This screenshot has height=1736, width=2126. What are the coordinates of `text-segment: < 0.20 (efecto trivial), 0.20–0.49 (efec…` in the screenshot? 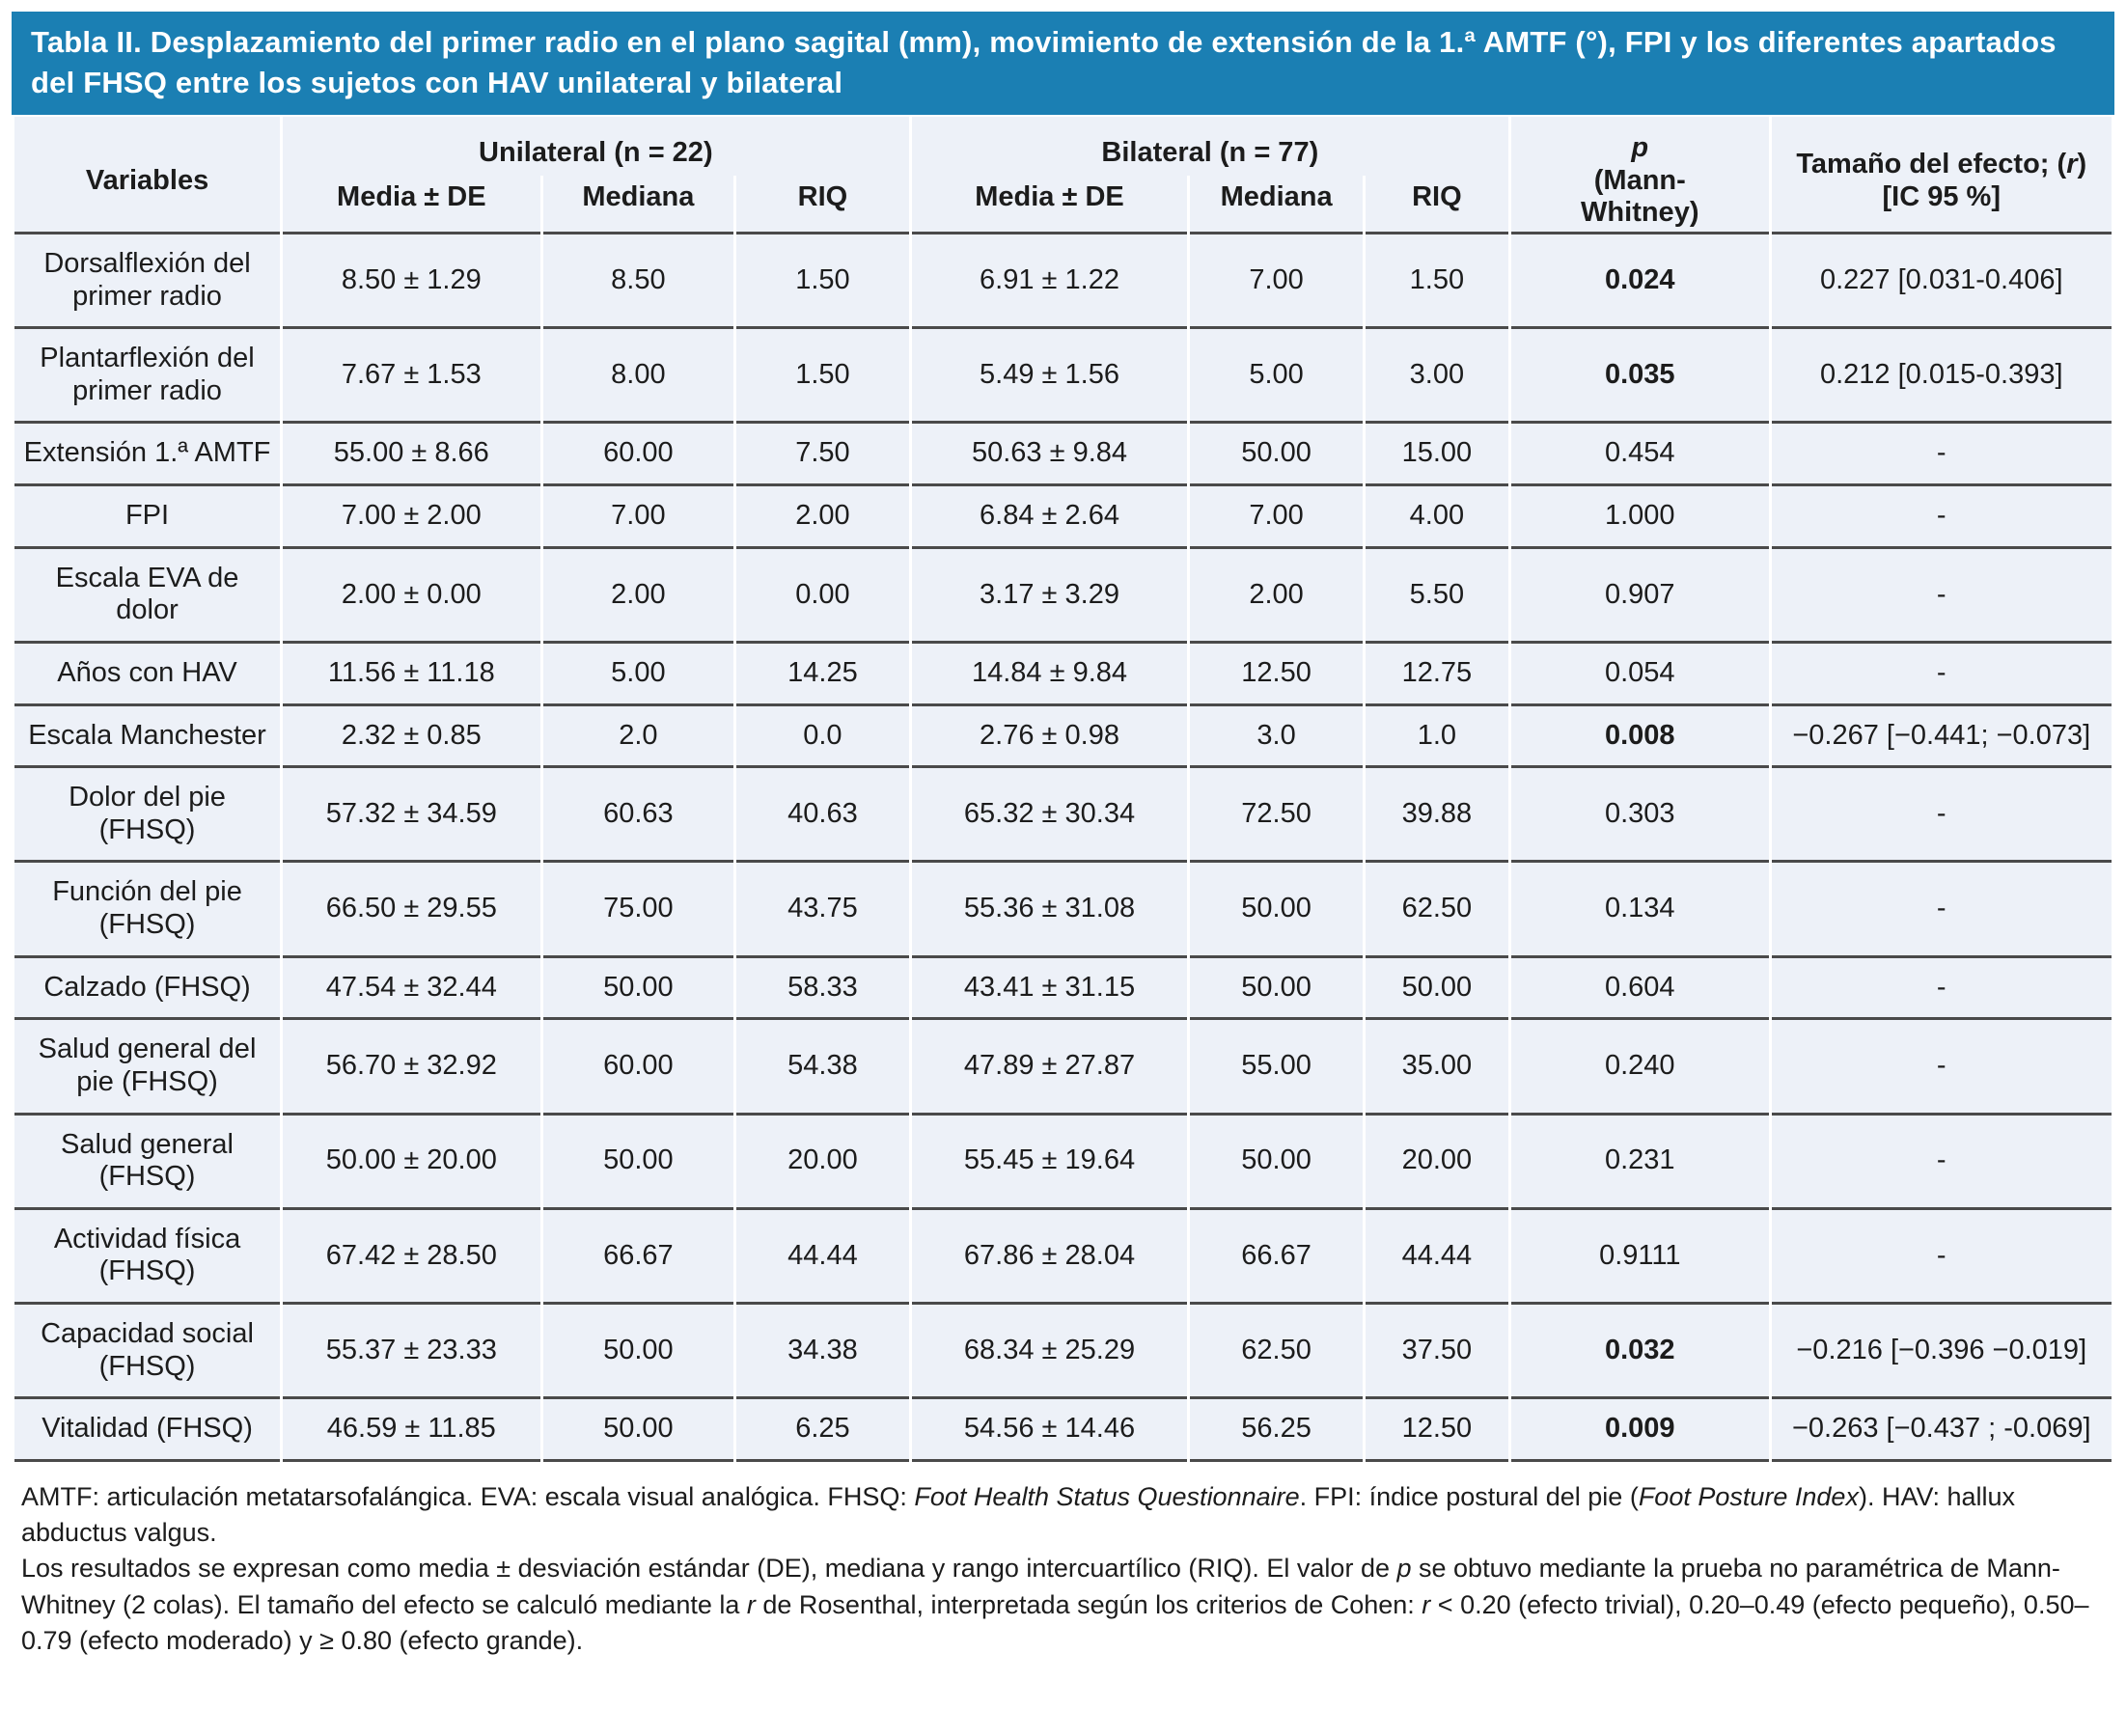 It's located at (1055, 1622).